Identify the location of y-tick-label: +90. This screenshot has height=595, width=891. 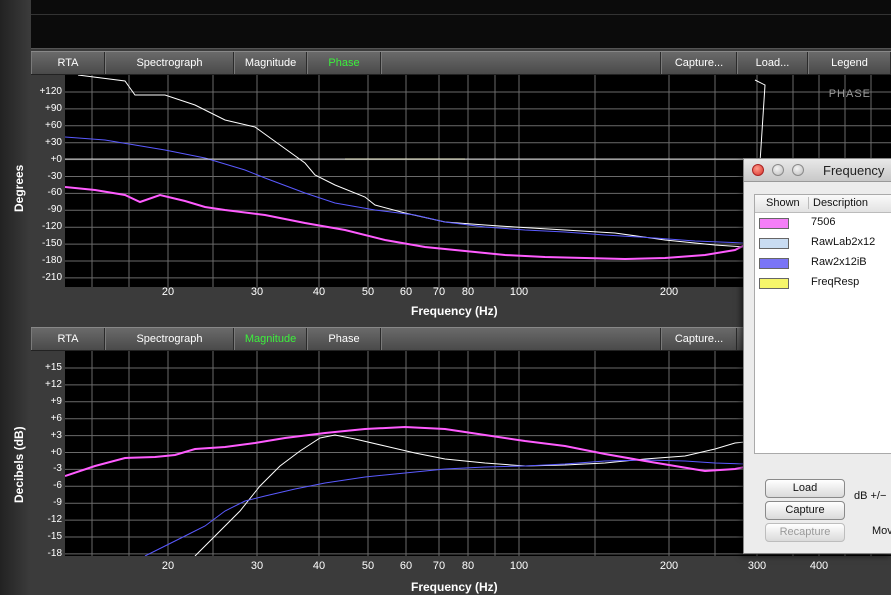
(53, 108).